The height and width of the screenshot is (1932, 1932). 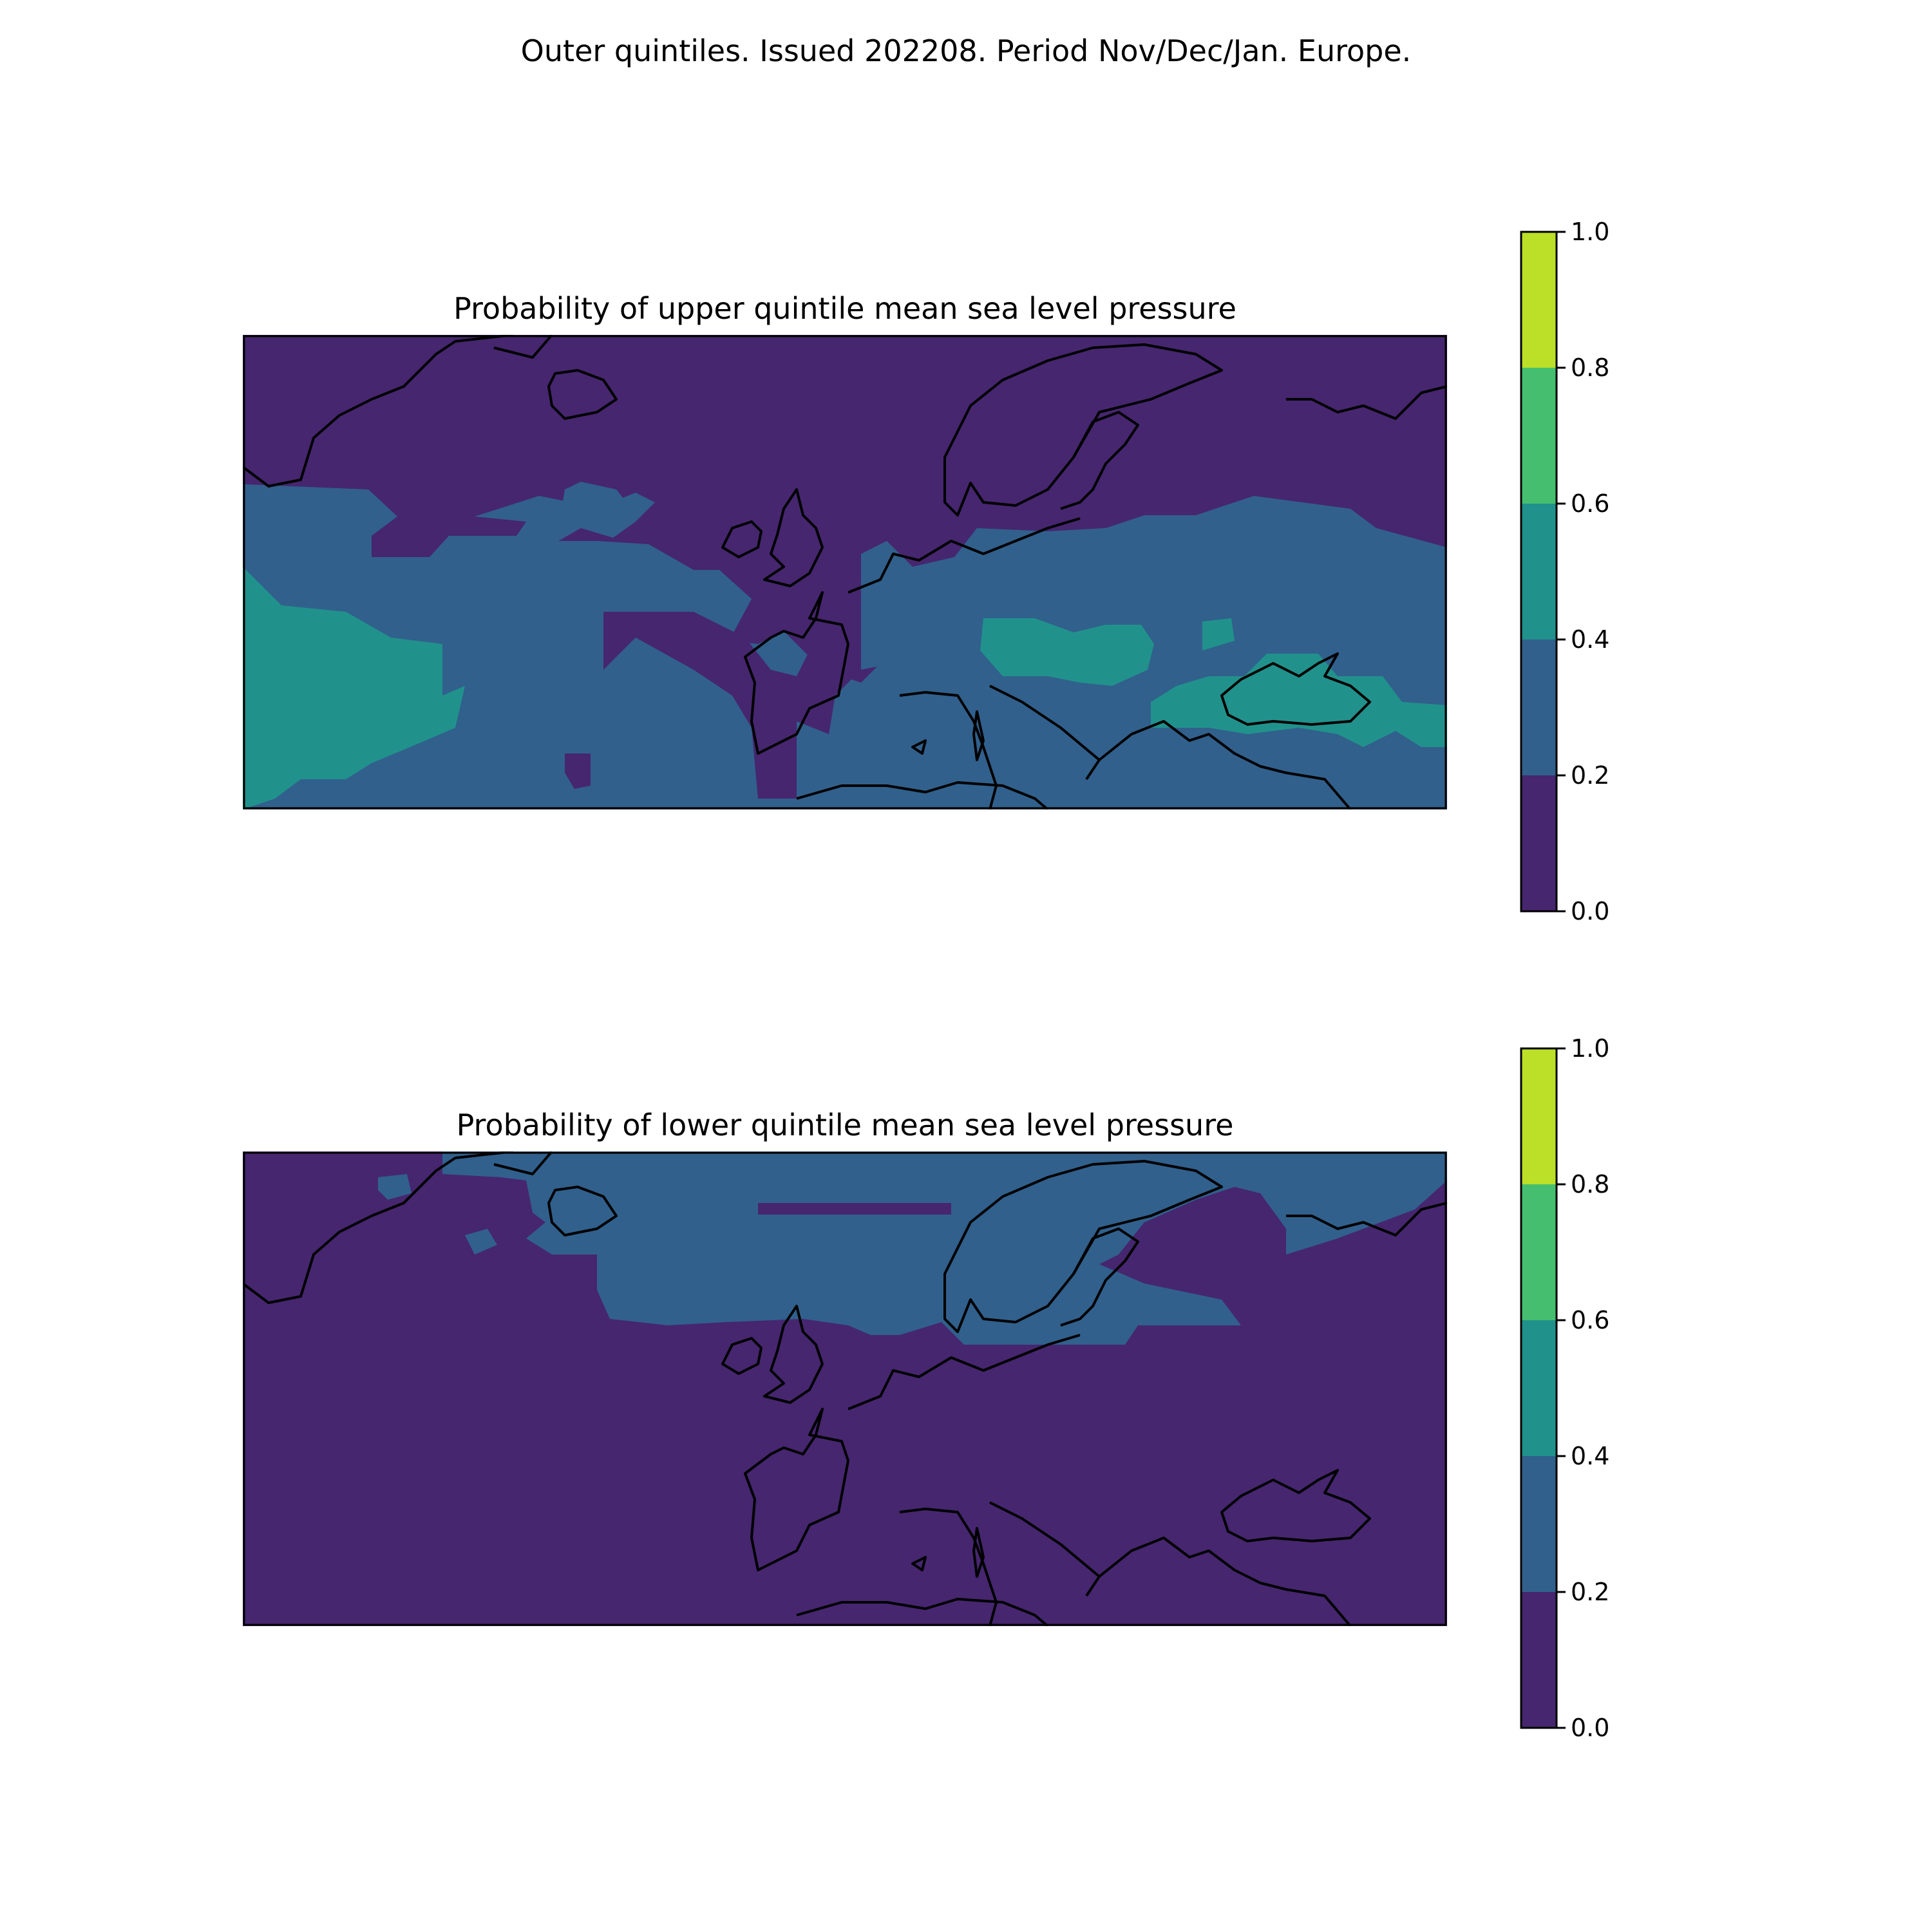 I want to click on upper-quintile-colorbar: 0.0 0.2 0.4 0.6 0.8 1.0, so click(x=1564, y=571).